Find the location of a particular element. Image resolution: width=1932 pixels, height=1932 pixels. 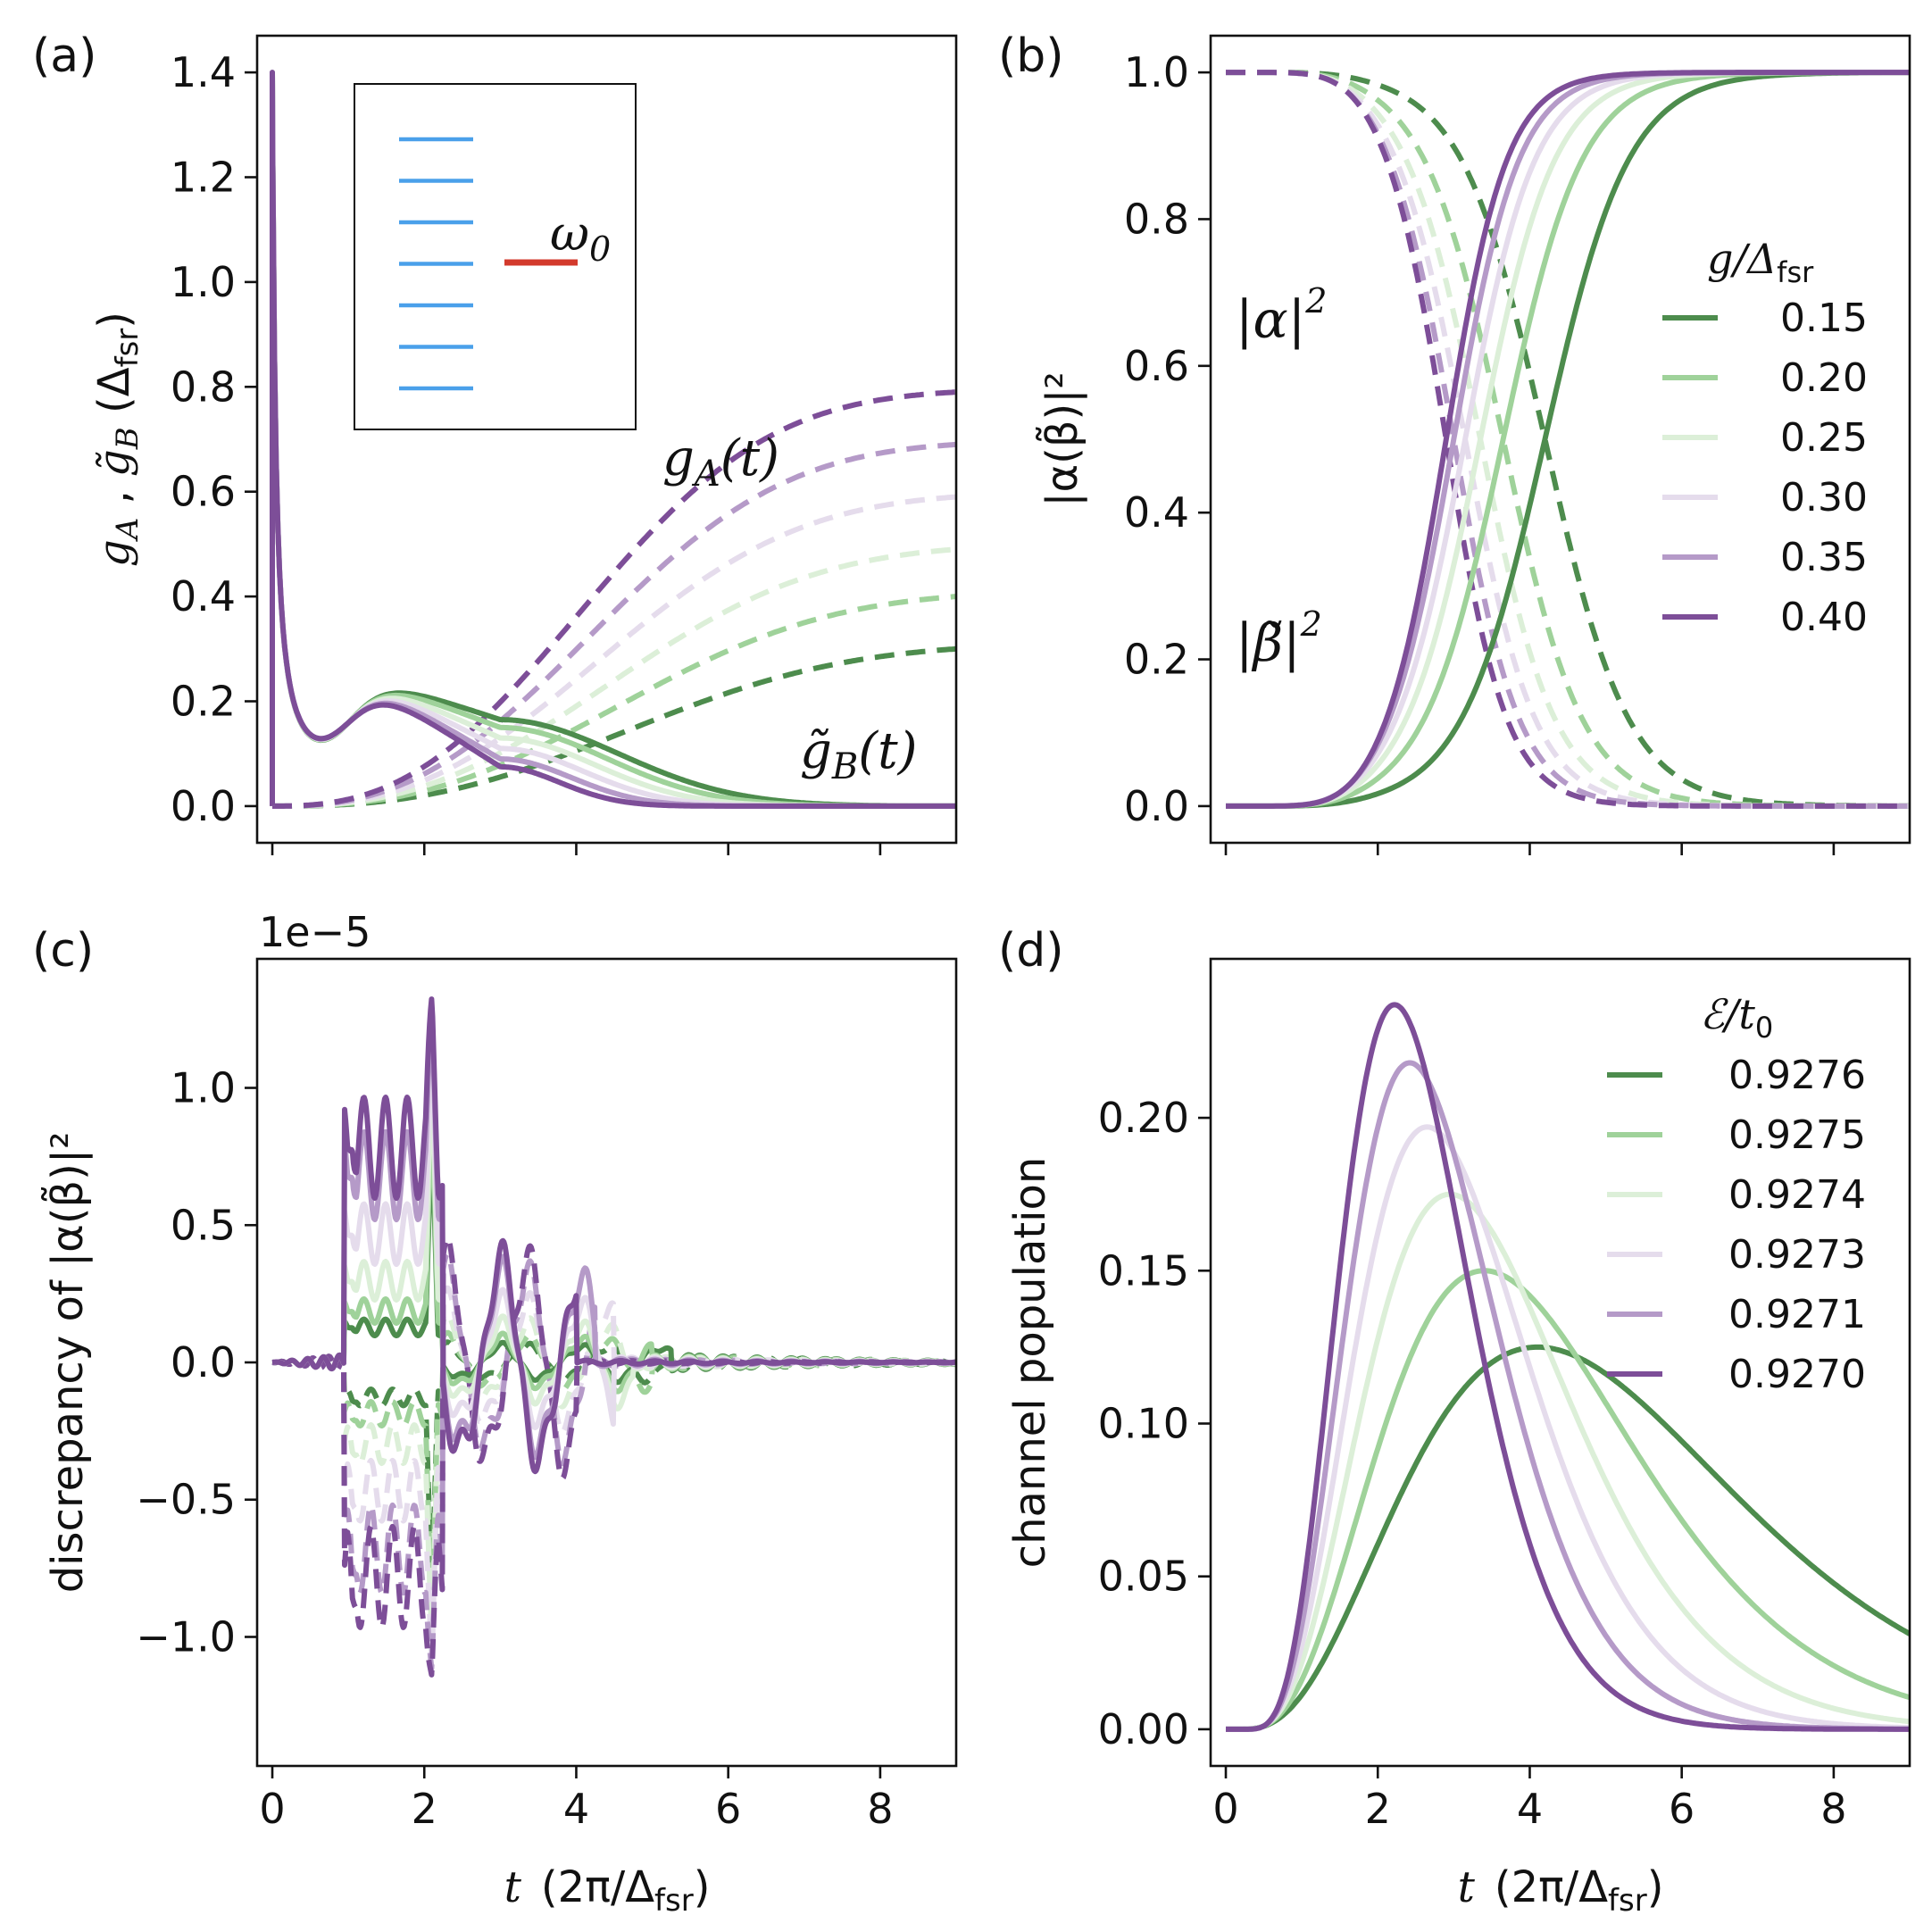

population-curve-0.9270 is located at coordinates (1567, 1367).